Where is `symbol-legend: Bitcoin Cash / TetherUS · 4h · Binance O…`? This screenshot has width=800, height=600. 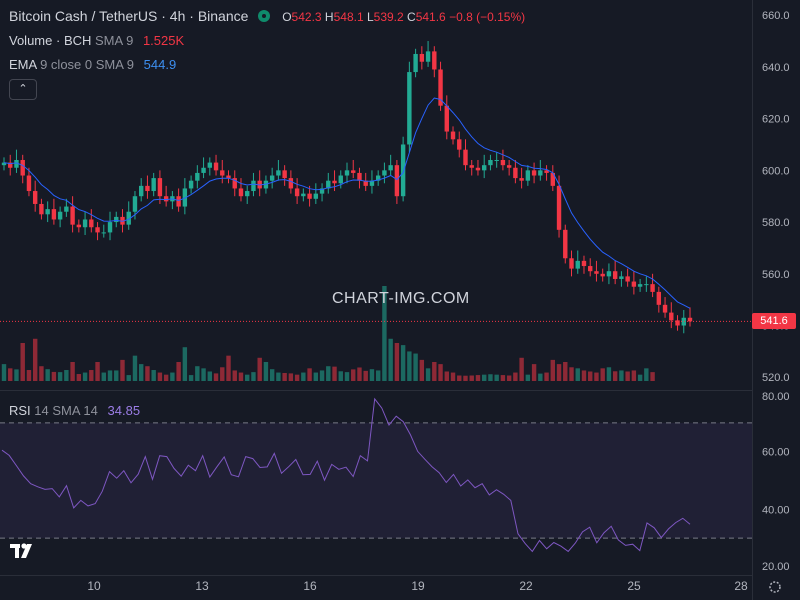
symbol-legend: Bitcoin Cash / TetherUS · 4h · Binance O… is located at coordinates (267, 16).